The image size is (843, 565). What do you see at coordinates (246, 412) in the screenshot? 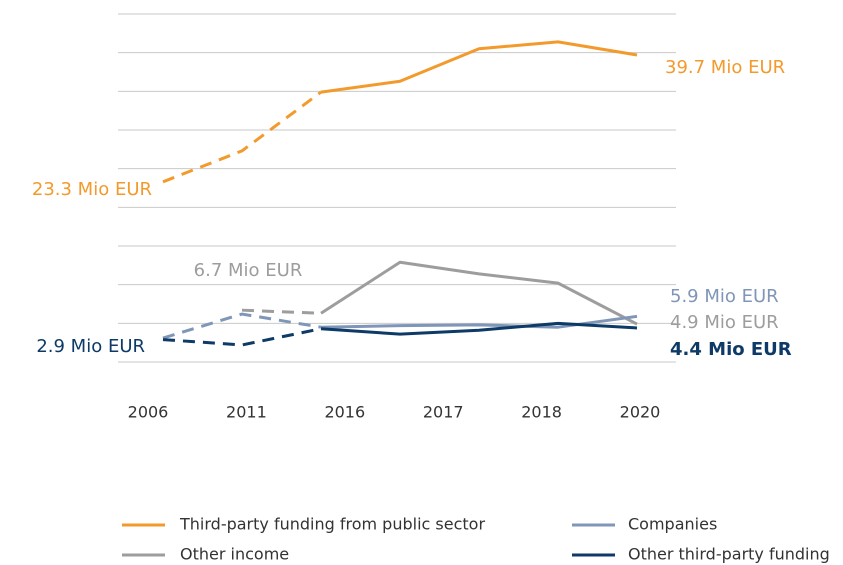
I see `x-tick-label: 2011` at bounding box center [246, 412].